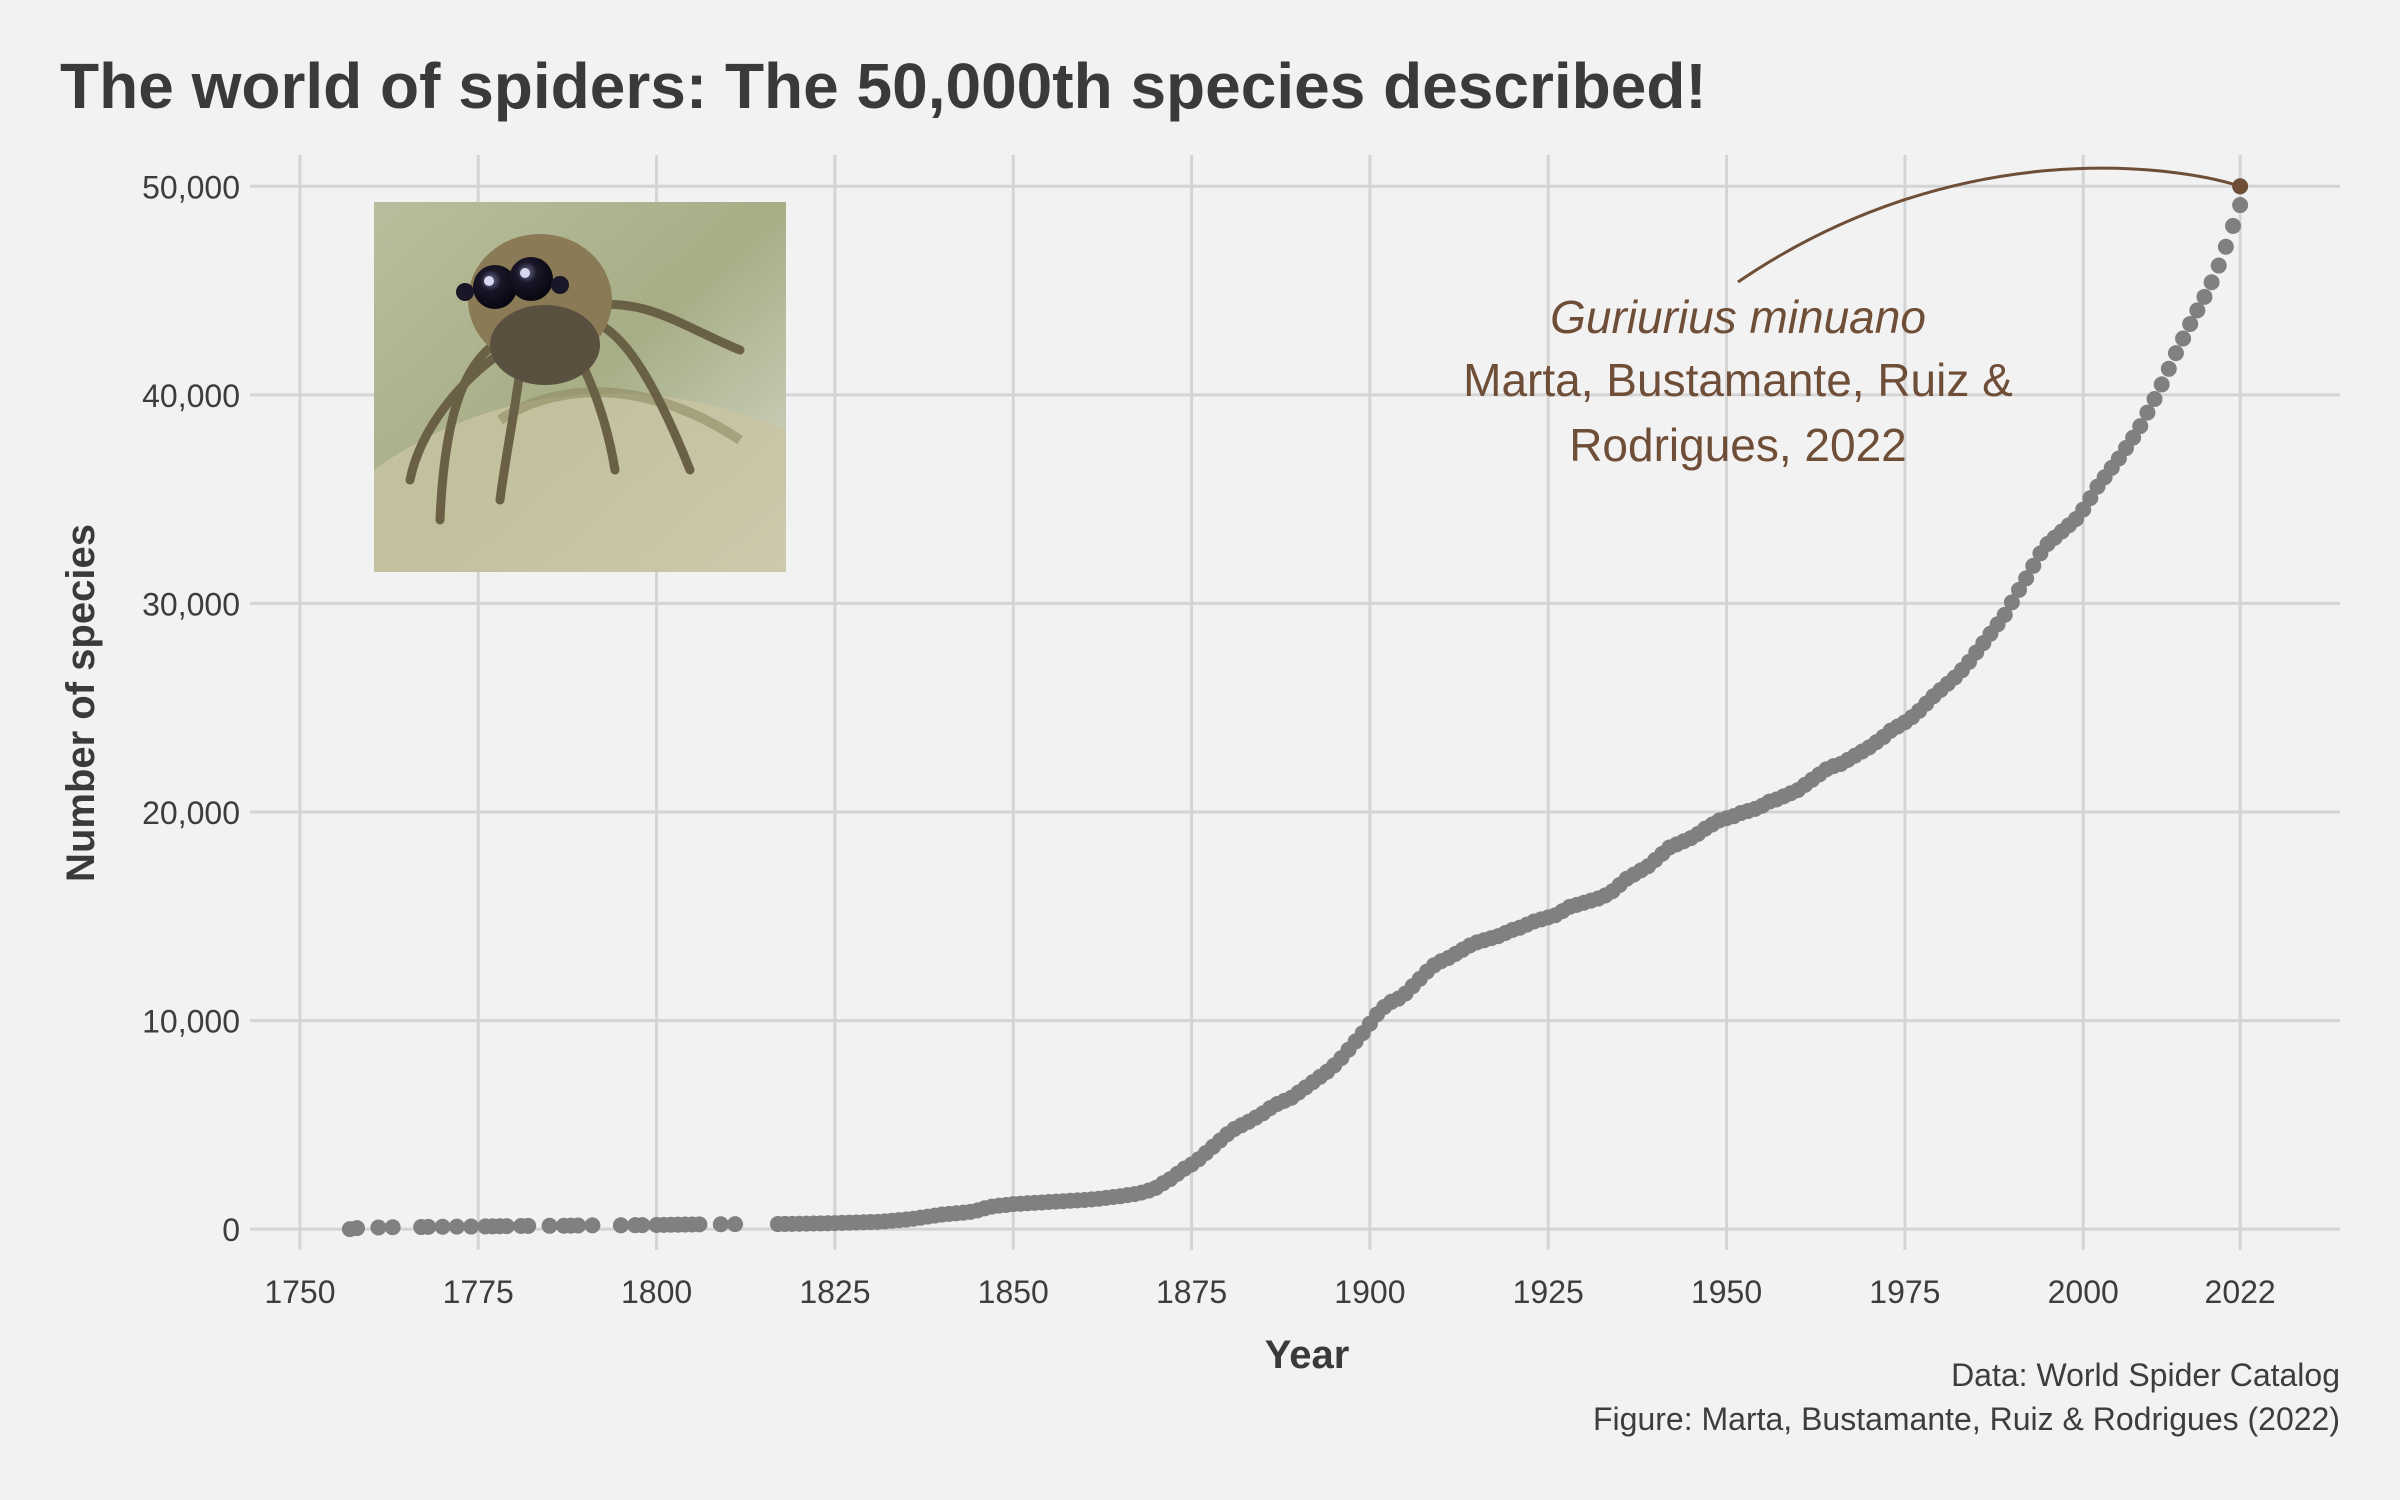 This screenshot has width=2400, height=1500. I want to click on x-tick-label: 1900, so click(1369, 1292).